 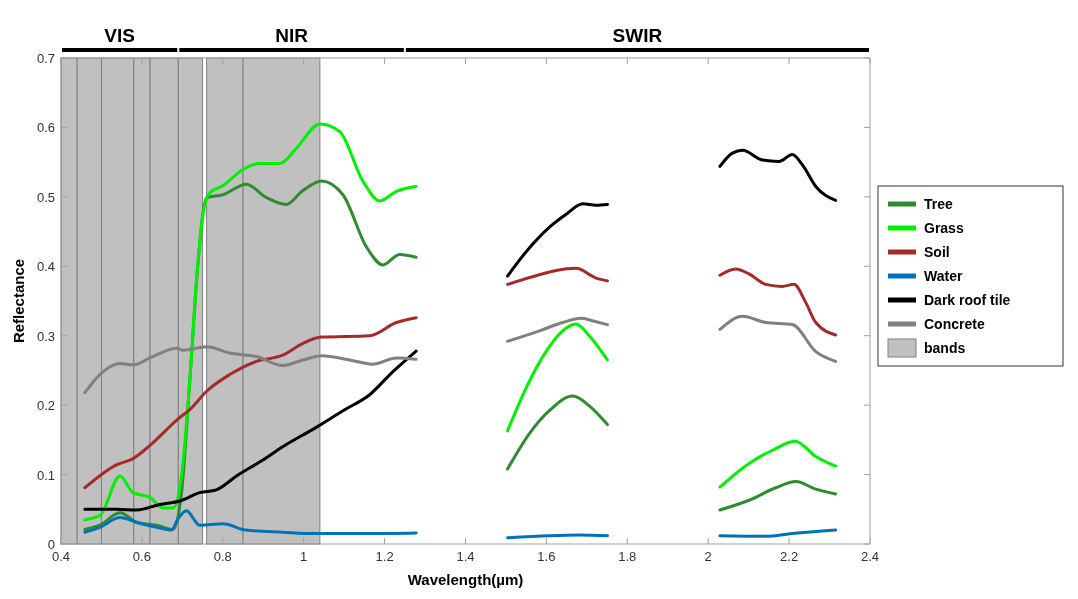 I want to click on y-tick-label: 0.6, so click(x=45, y=128).